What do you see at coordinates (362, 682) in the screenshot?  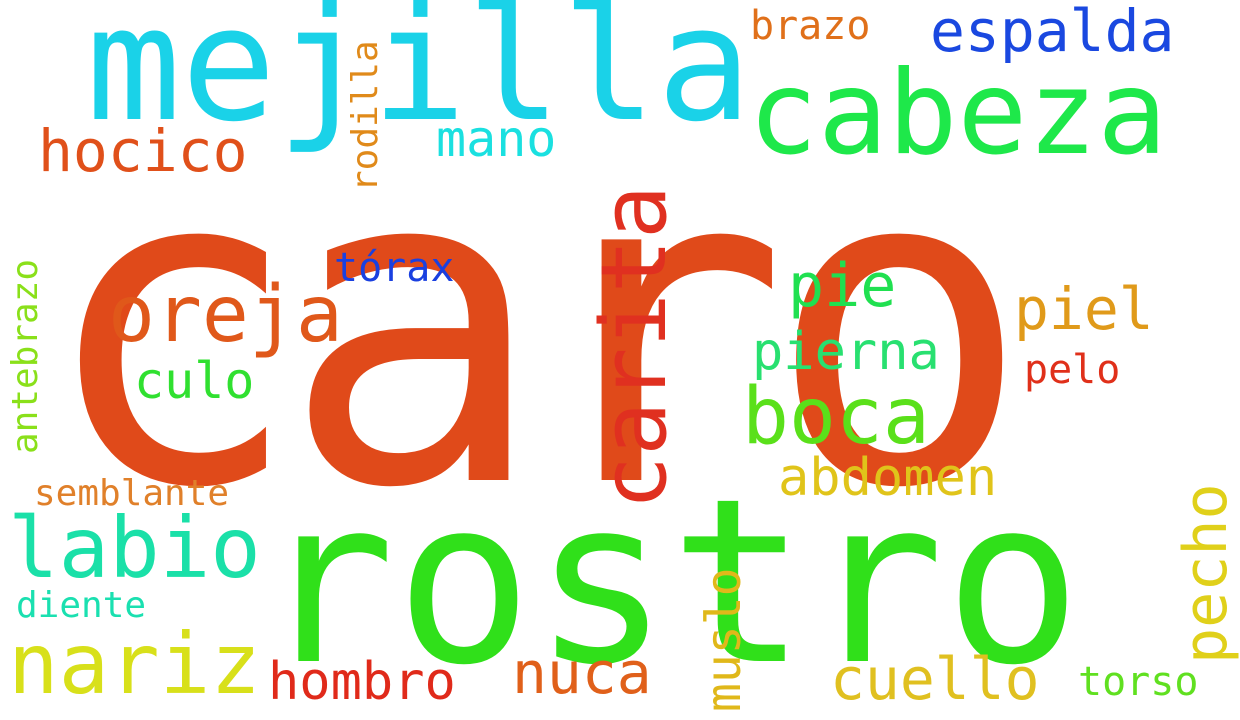 I see `word-hombro: hombro` at bounding box center [362, 682].